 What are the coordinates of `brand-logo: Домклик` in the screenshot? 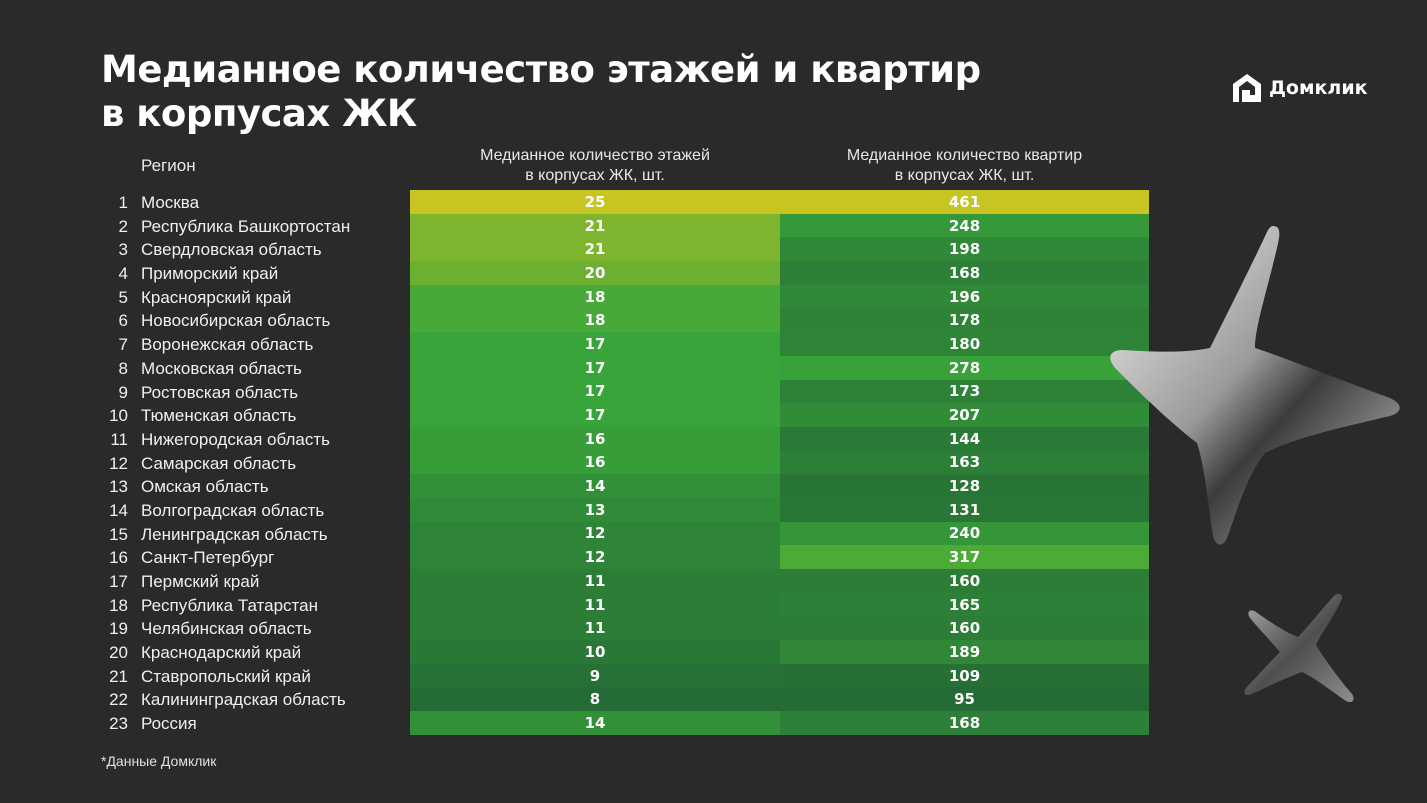 It's located at (1299, 88).